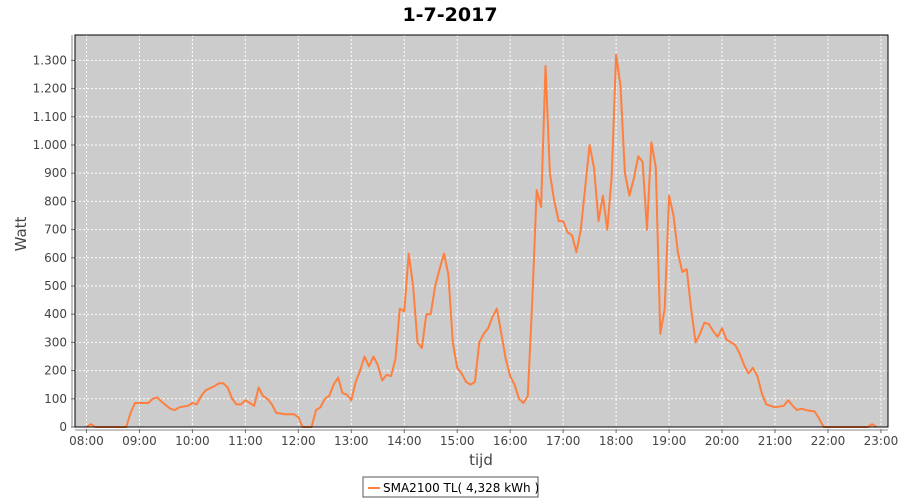 Image resolution: width=900 pixels, height=500 pixels. Describe the element at coordinates (775, 441) in the screenshot. I see `x-tick-label: 21:00` at that location.